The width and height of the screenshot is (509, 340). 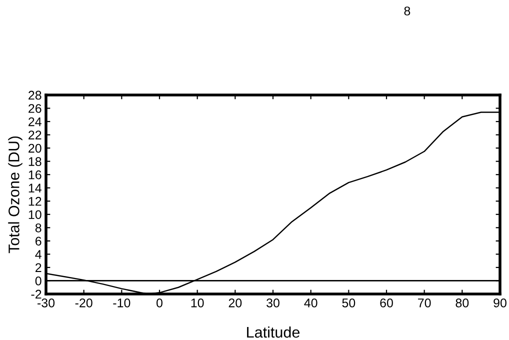 What do you see at coordinates (311, 303) in the screenshot?
I see `x-tick-label: 40` at bounding box center [311, 303].